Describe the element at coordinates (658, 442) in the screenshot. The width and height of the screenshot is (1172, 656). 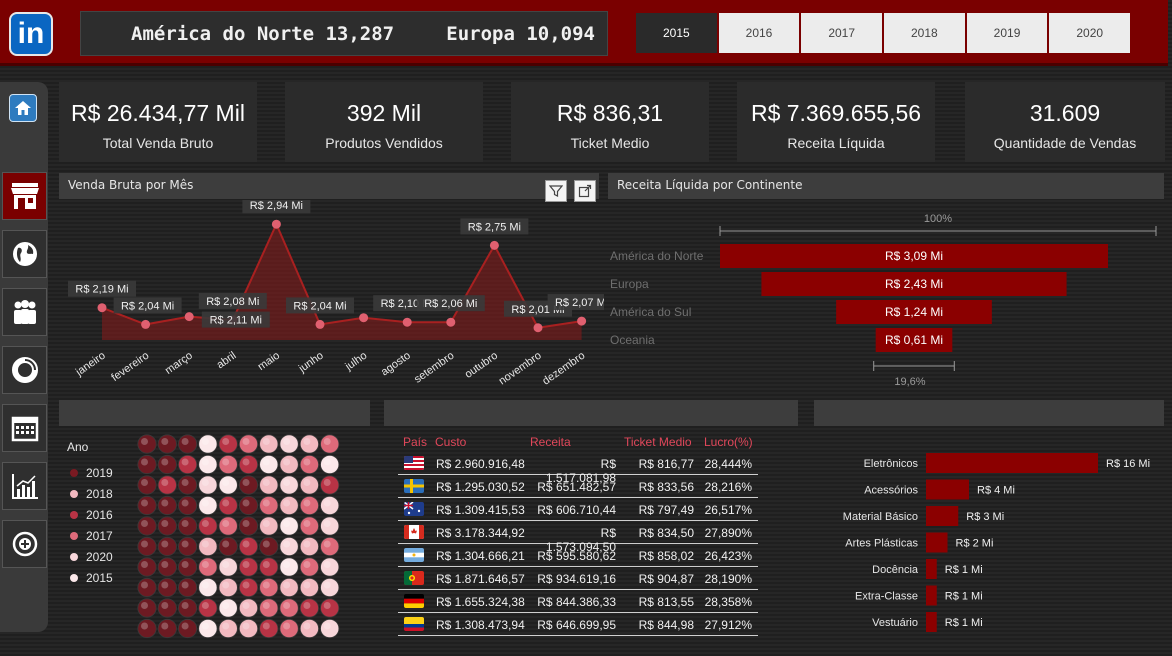
I see `col-ticket-medio: Ticket Medio` at that location.